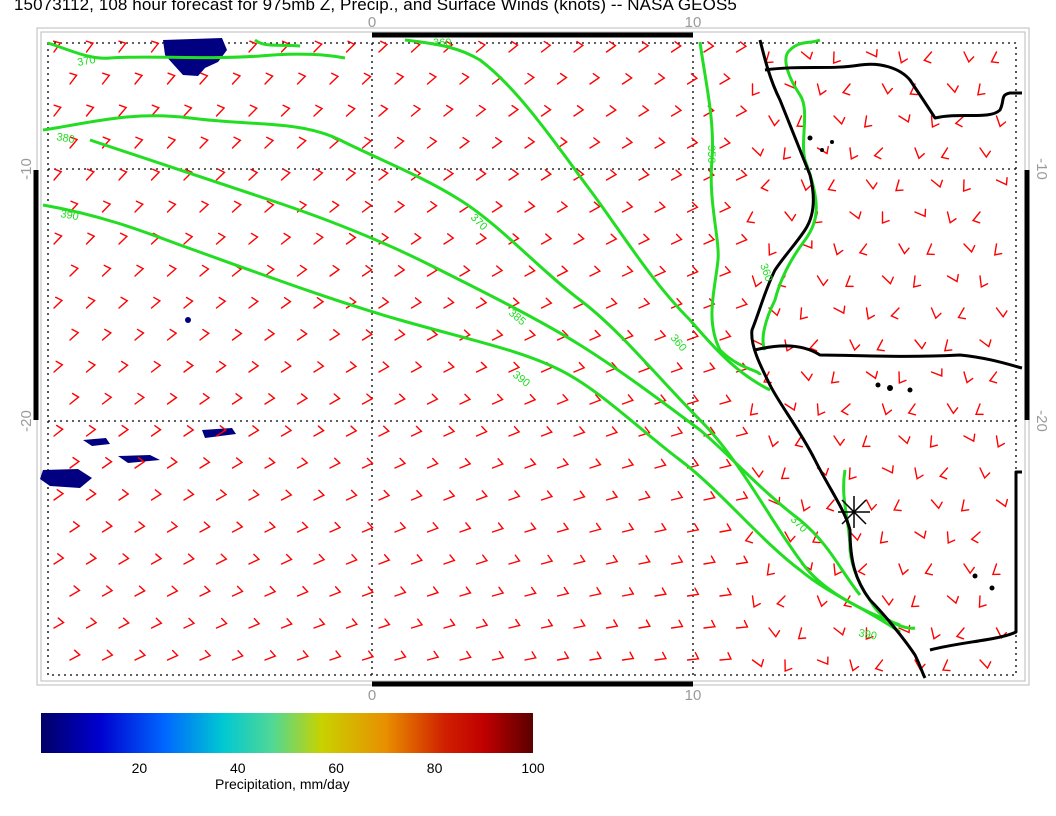  What do you see at coordinates (139, 768) in the screenshot?
I see `colorbar-tick-label: 20` at bounding box center [139, 768].